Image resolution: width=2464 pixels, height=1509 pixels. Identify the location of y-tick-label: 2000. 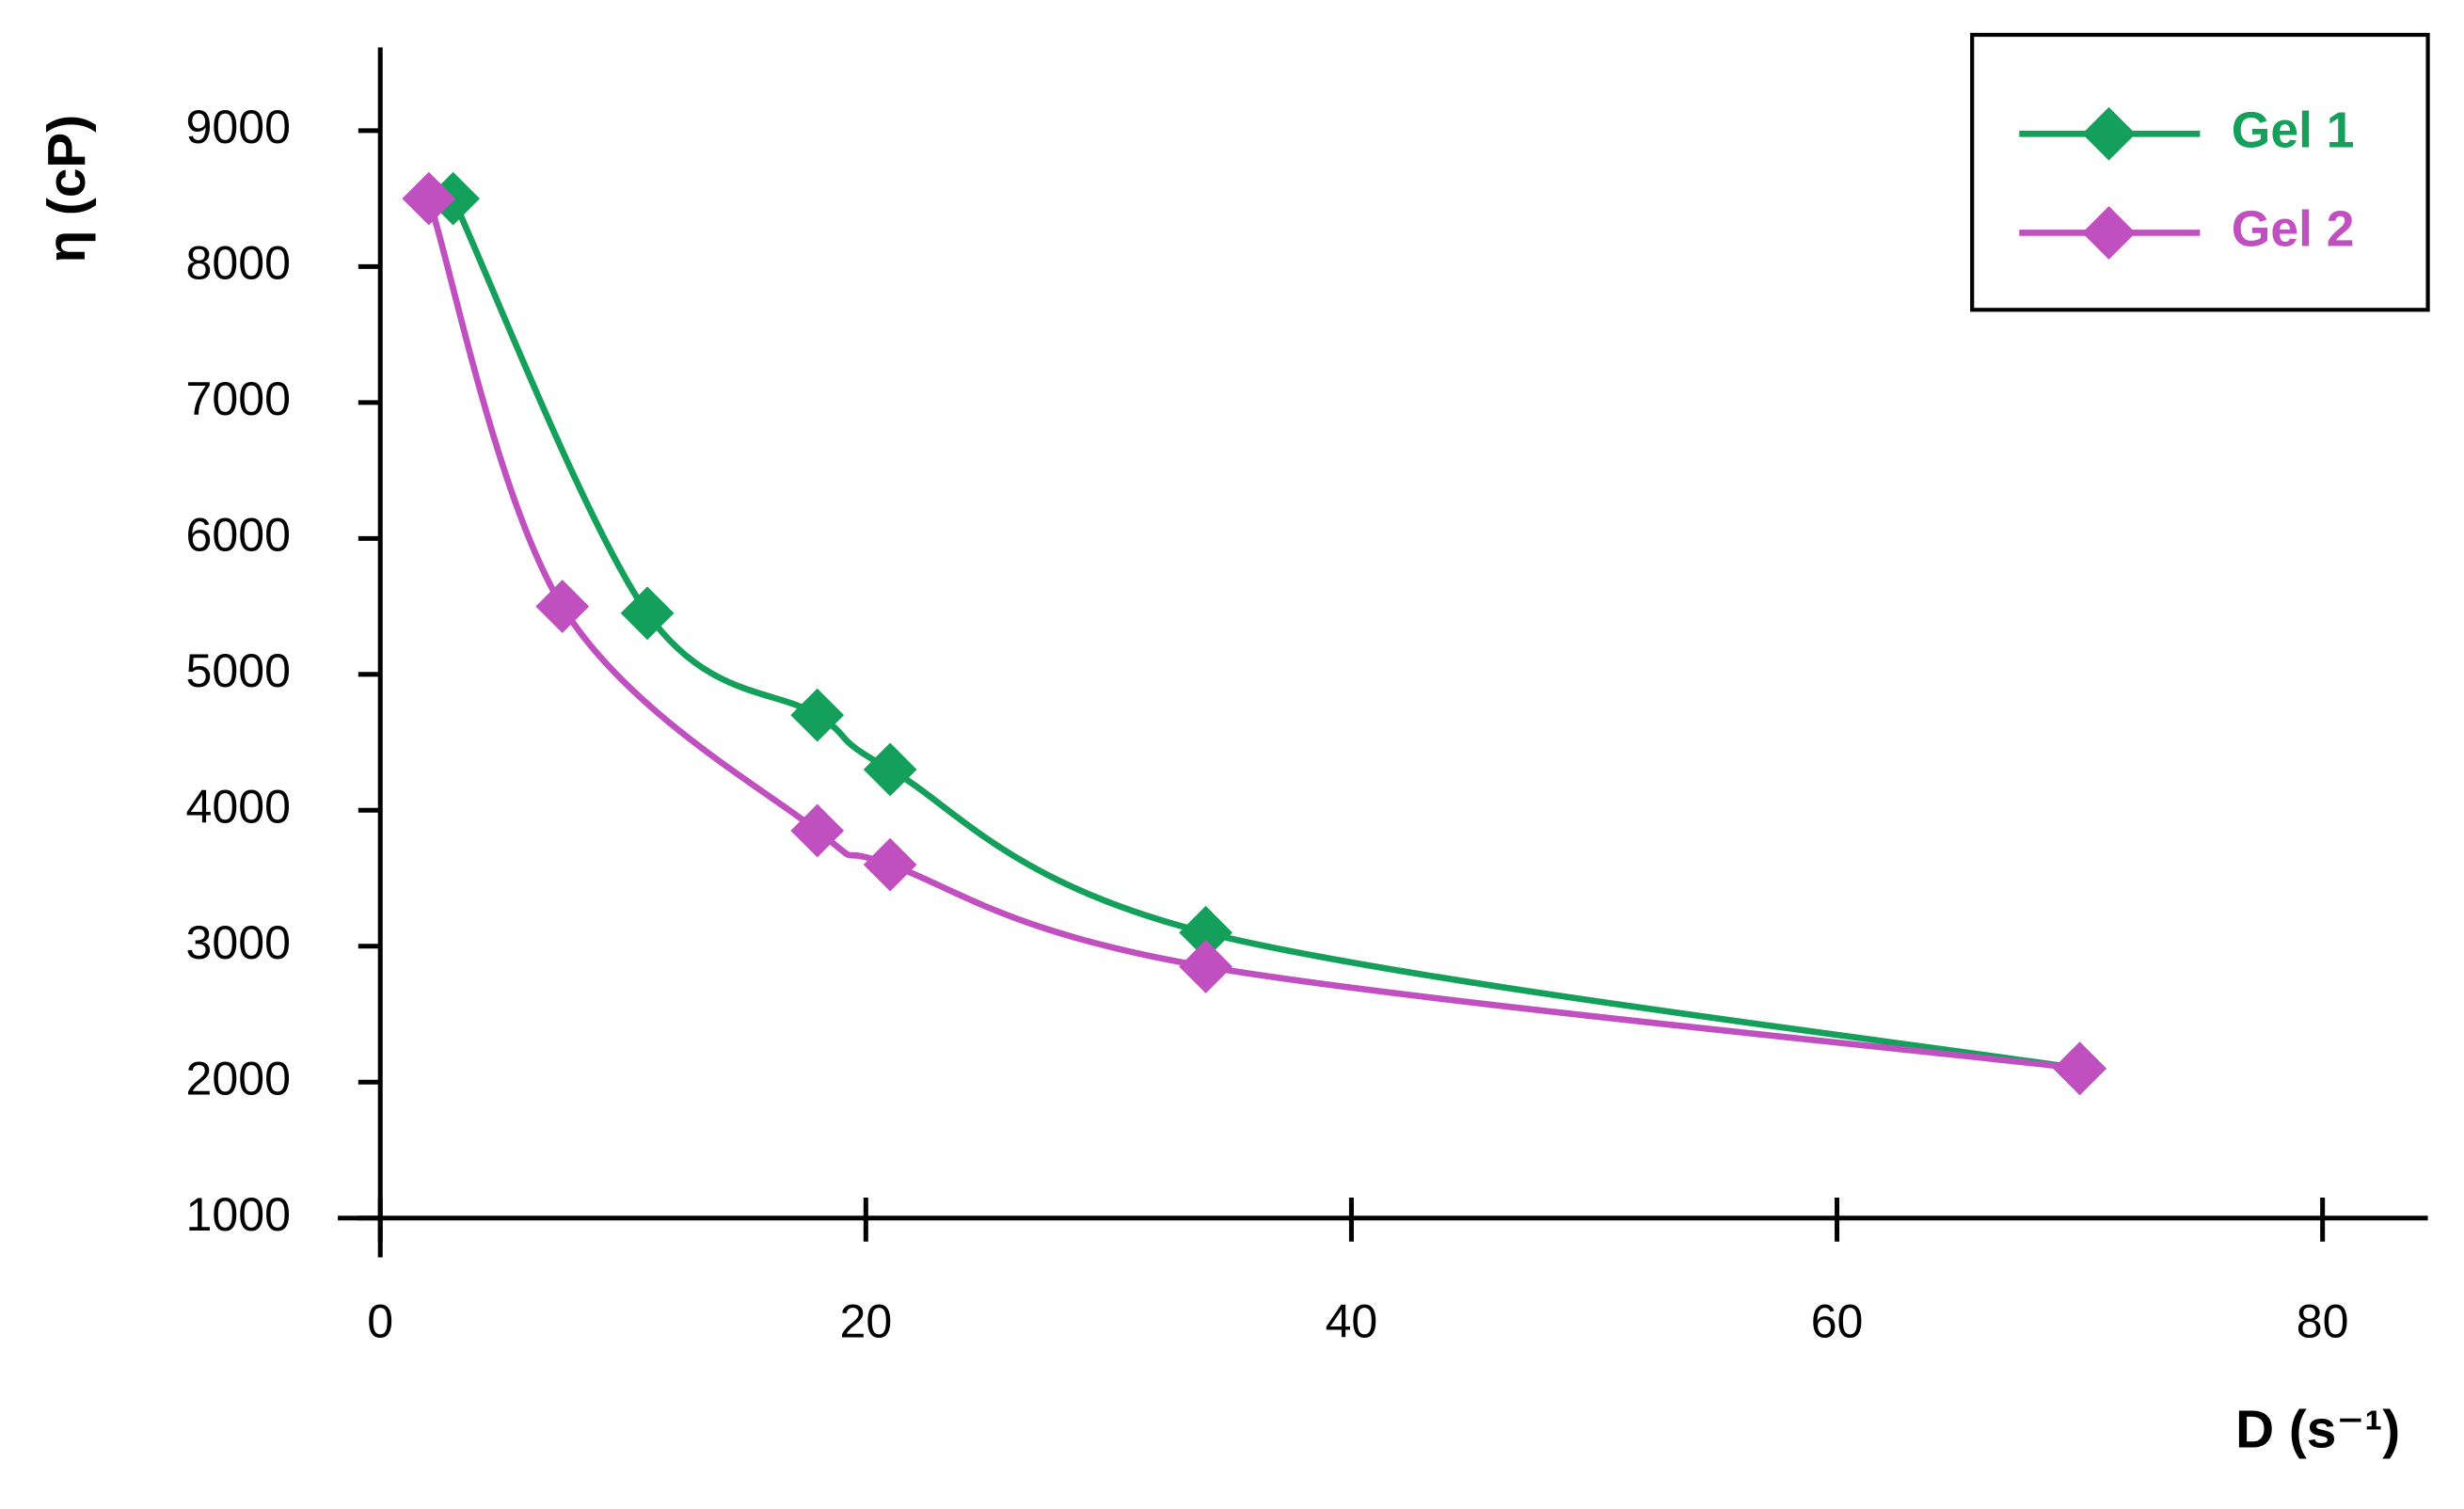
(238, 1078).